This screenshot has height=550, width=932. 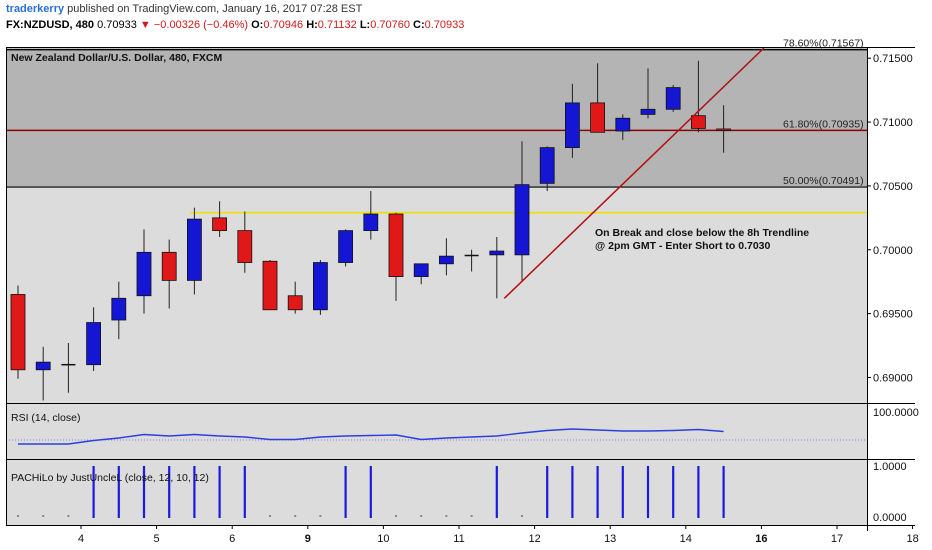 What do you see at coordinates (823, 124) in the screenshot?
I see `fib-label: 61.80%(0.70935)` at bounding box center [823, 124].